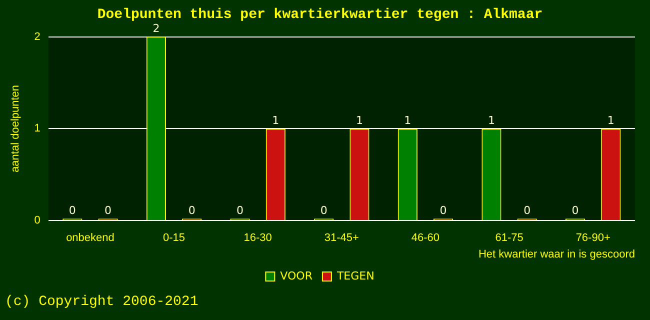  Describe the element at coordinates (593, 238) in the screenshot. I see `x-tick-label: 76-90+` at that location.